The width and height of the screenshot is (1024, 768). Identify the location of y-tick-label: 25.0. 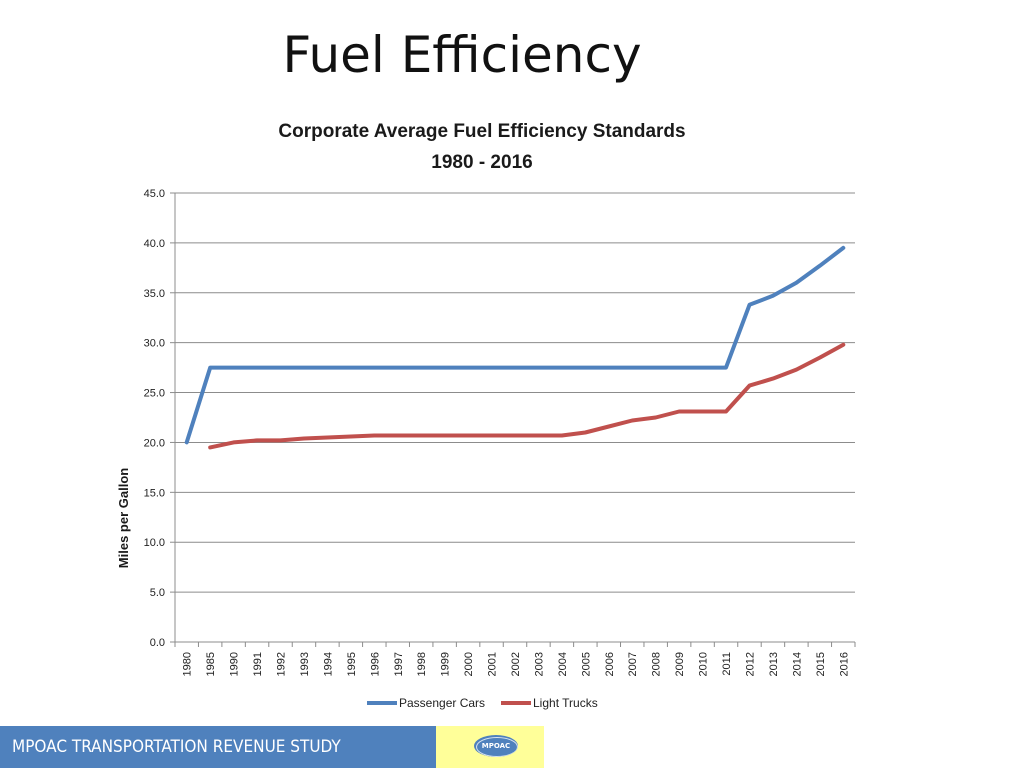
(154, 394).